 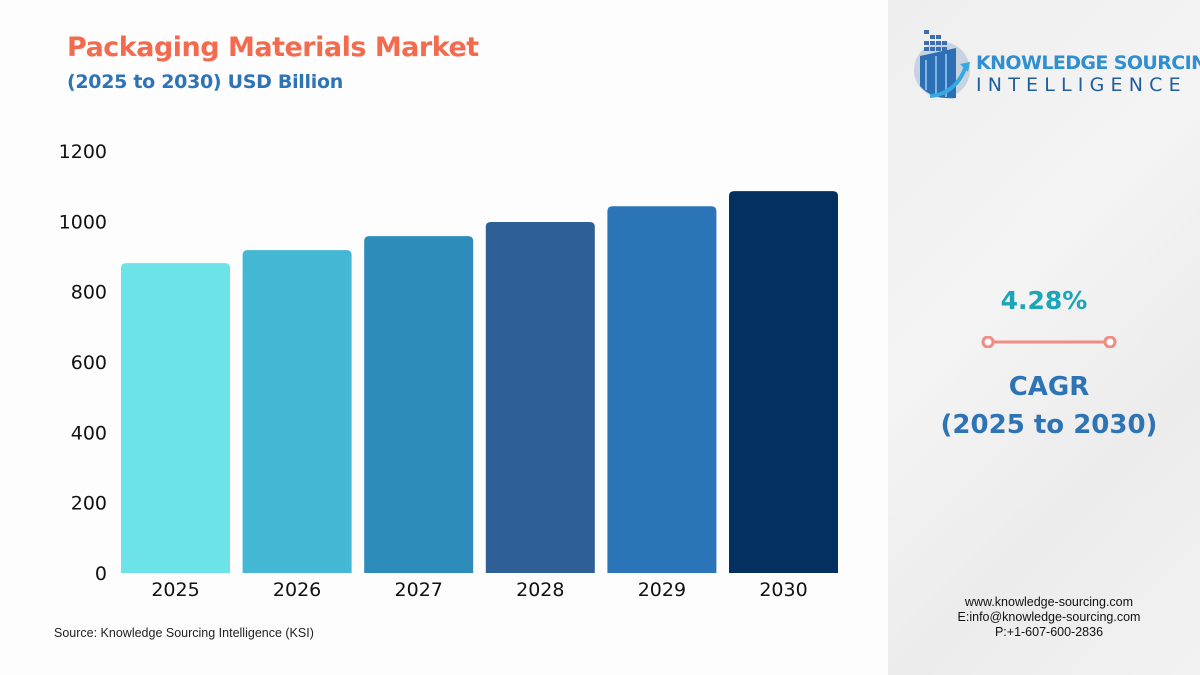 What do you see at coordinates (175, 590) in the screenshot?
I see `x-tick-label: 2025` at bounding box center [175, 590].